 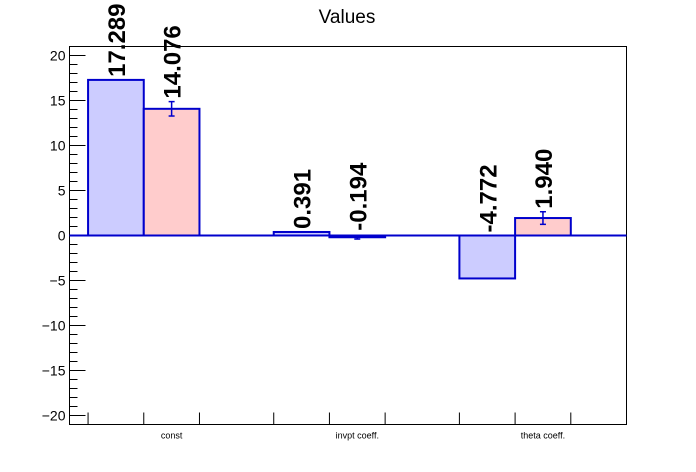 I want to click on data-label: 14.076, so click(x=173, y=61).